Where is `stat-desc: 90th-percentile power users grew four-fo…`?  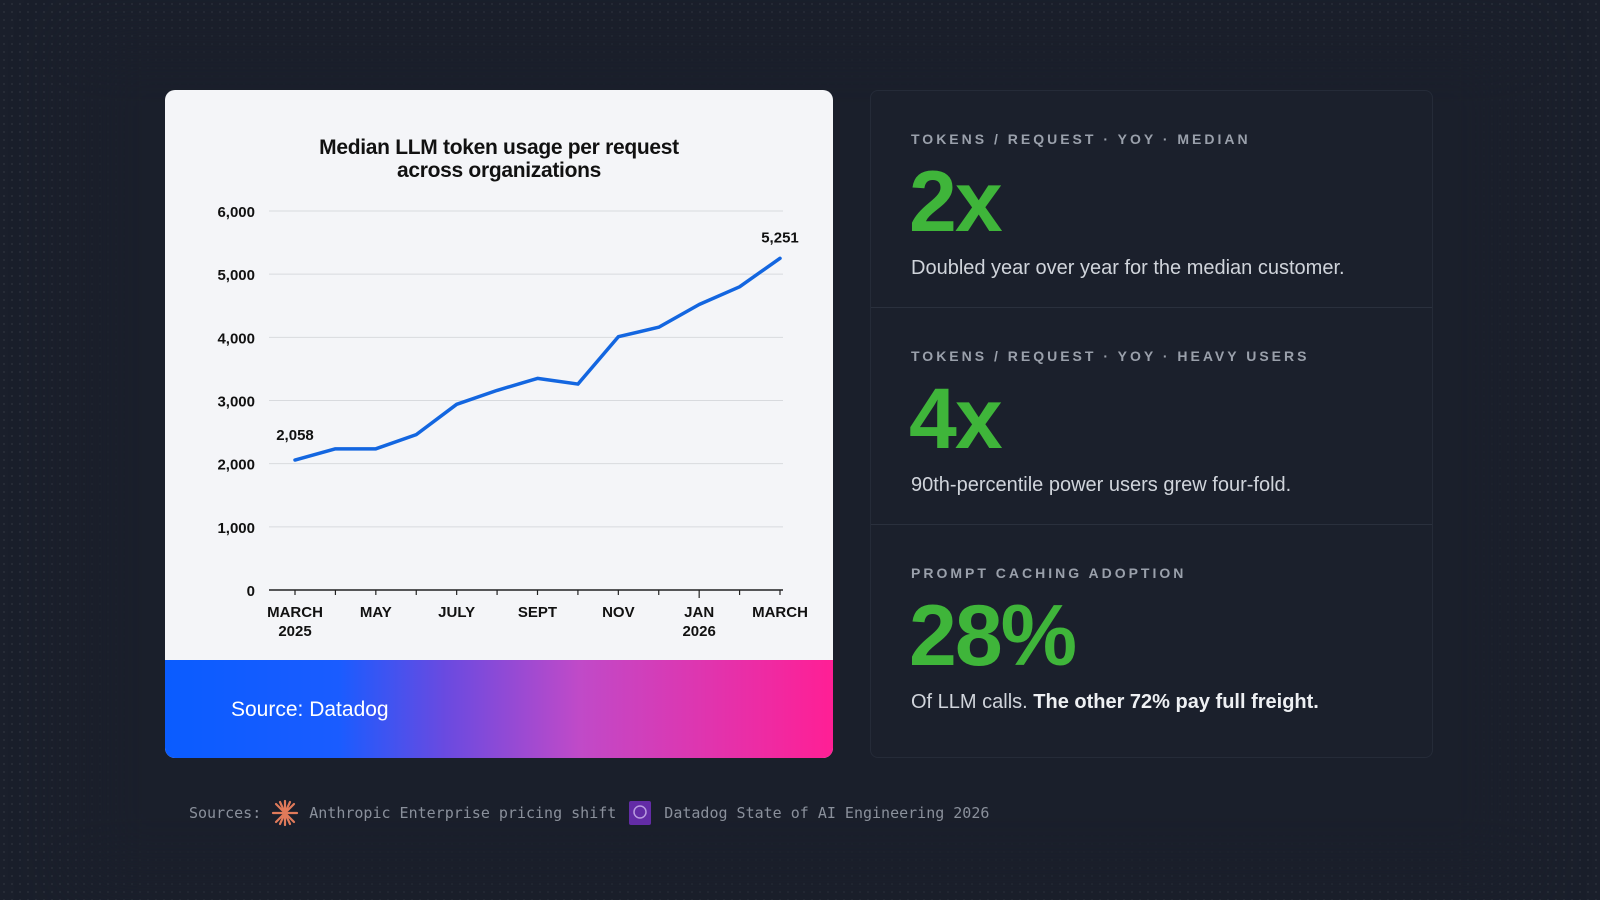
stat-desc: 90th-percentile power users grew four-fo… is located at coordinates (1101, 485).